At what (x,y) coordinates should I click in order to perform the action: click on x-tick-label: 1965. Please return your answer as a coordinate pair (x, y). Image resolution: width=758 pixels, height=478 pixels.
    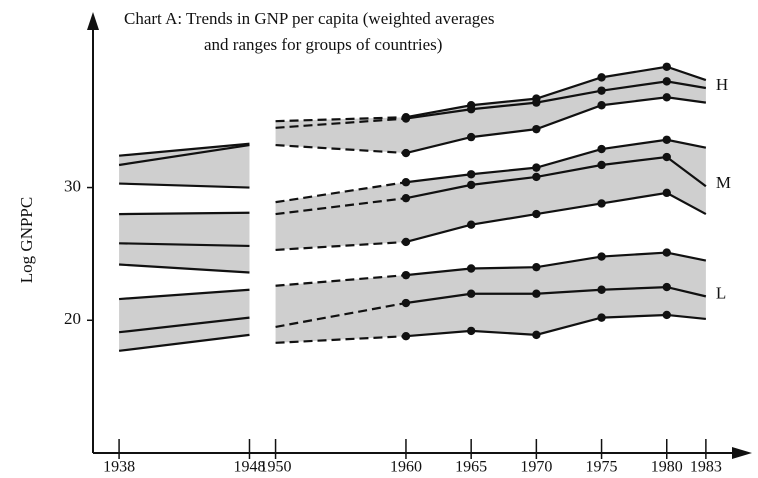
    Looking at the image, I should click on (471, 467).